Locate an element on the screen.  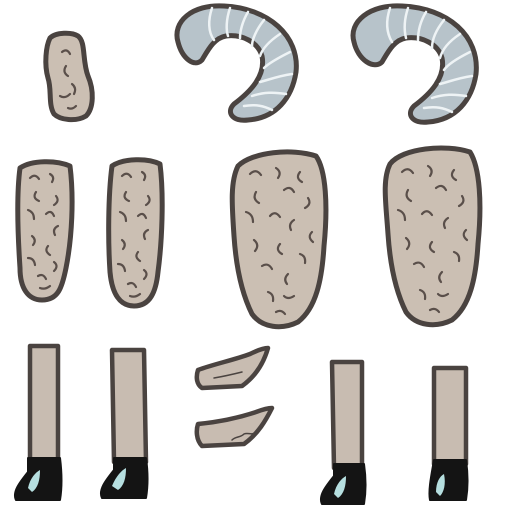
horn-left-sprite is located at coordinates (236, 63).